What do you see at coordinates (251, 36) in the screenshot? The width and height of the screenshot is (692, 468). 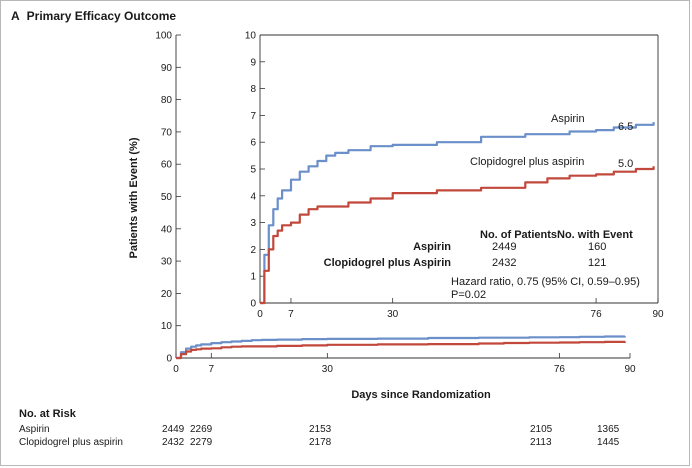 I see `inset-y-tick-label: 10` at bounding box center [251, 36].